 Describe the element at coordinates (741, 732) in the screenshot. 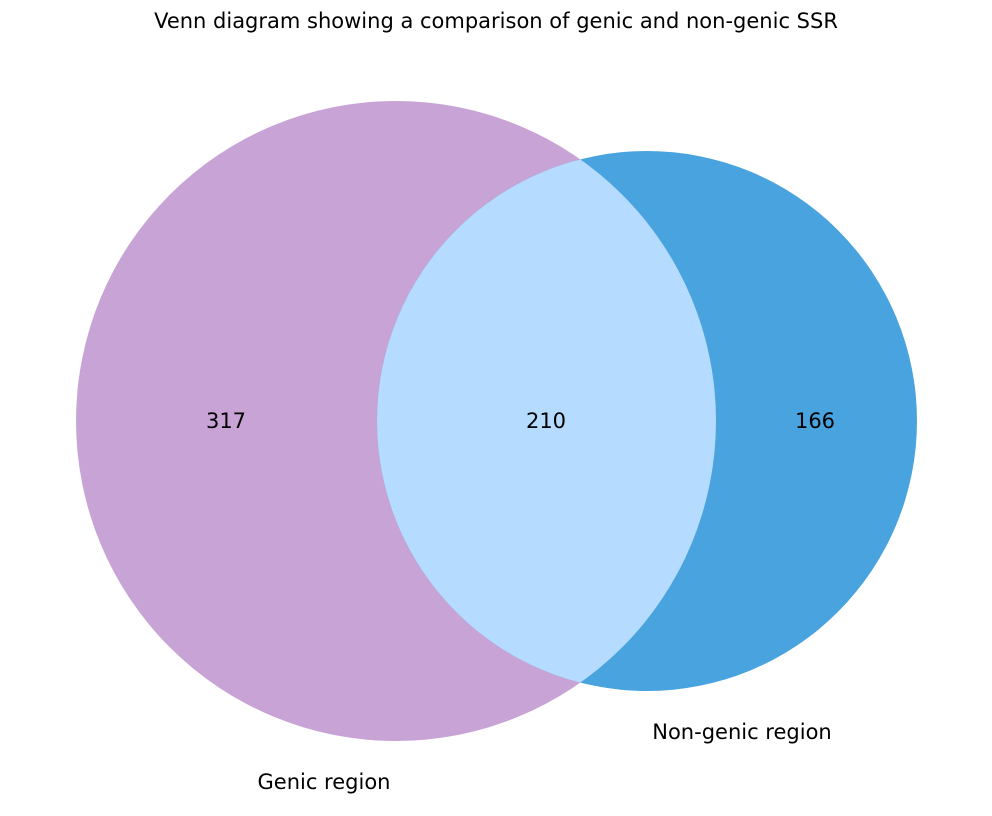

I see `non-genic-region-label: Non-genic region` at that location.